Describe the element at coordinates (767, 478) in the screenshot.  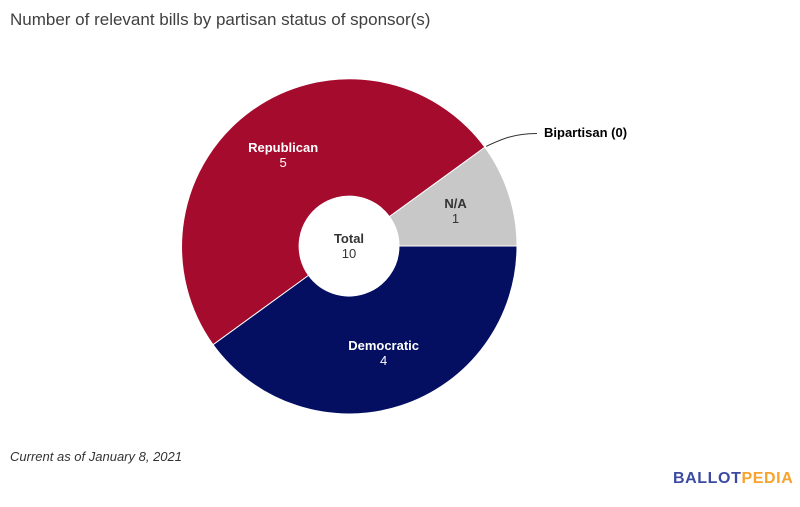
I see `logo-text-pedia: PEDIA` at that location.